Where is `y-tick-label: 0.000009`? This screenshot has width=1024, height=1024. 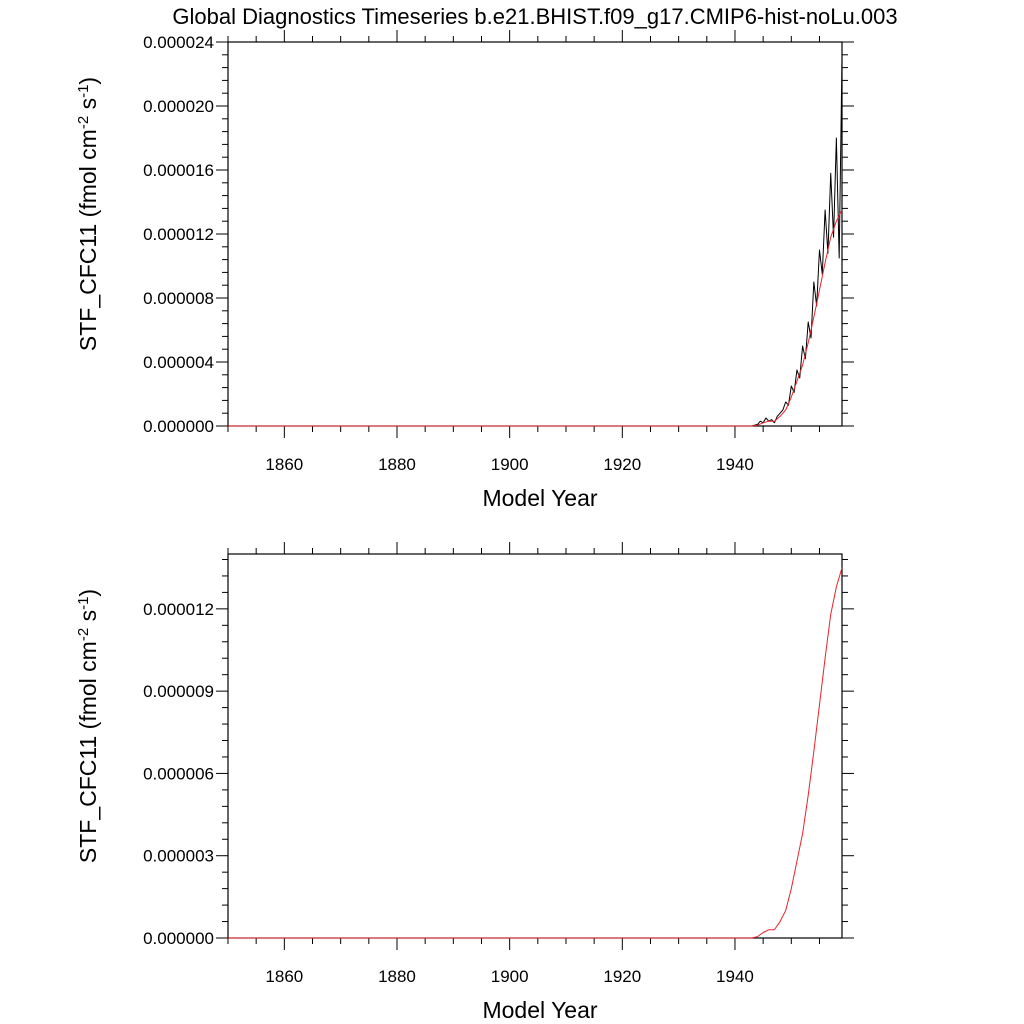
y-tick-label: 0.000009 is located at coordinates (178, 691).